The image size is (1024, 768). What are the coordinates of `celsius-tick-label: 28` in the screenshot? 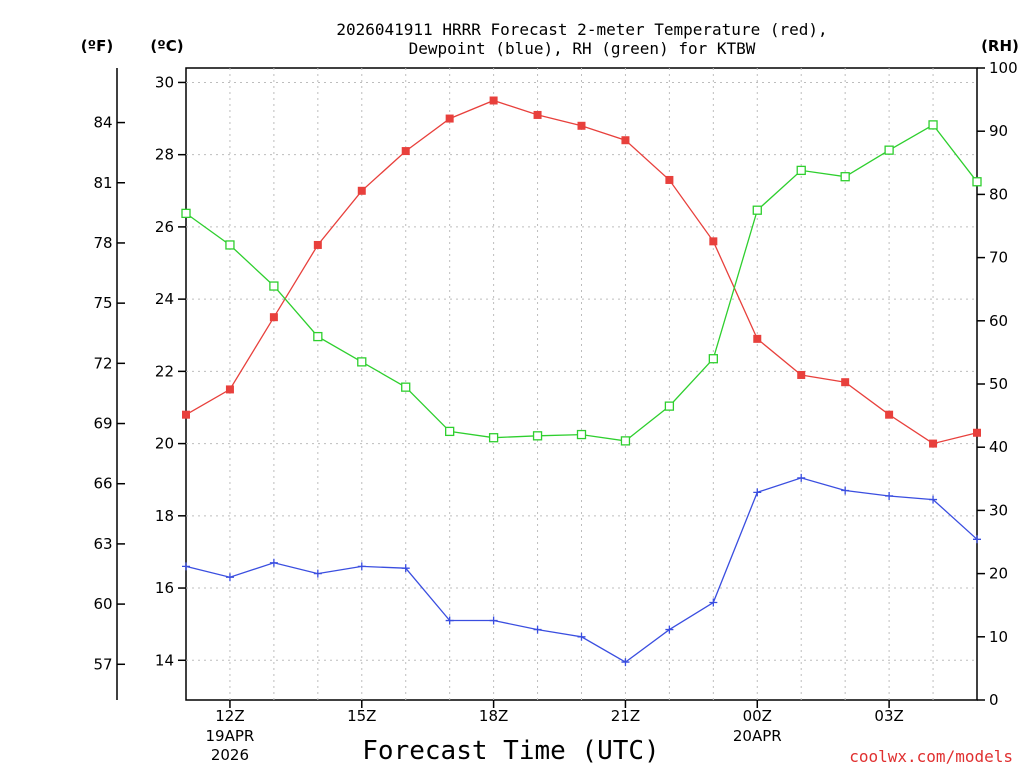 It's located at (164, 155).